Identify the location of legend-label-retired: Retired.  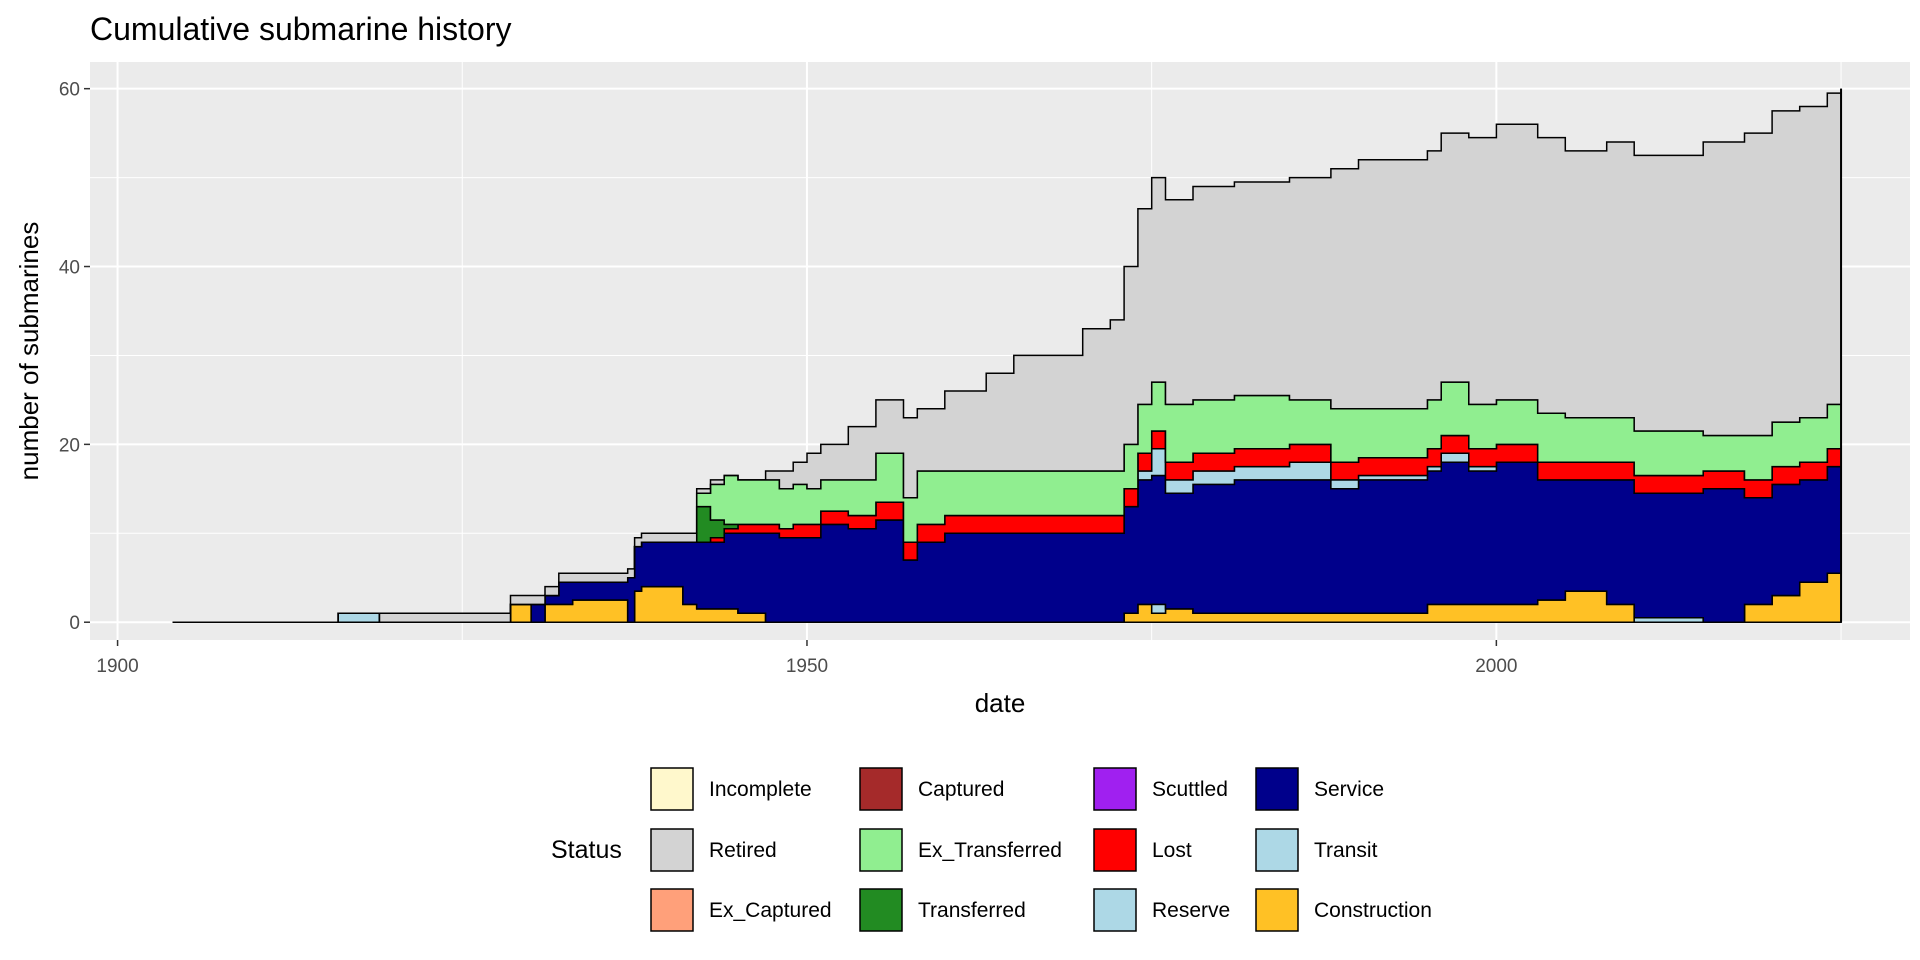
(743, 850).